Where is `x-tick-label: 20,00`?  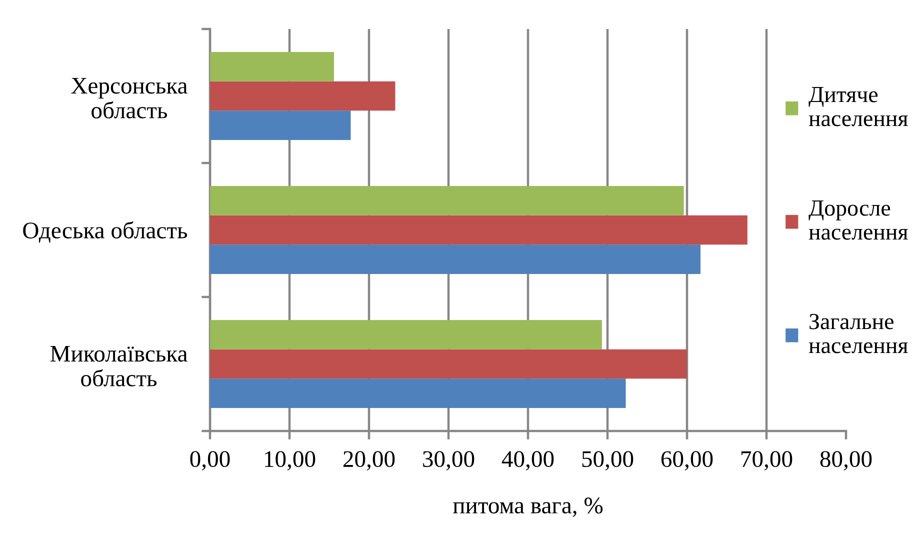 x-tick-label: 20,00 is located at coordinates (369, 460).